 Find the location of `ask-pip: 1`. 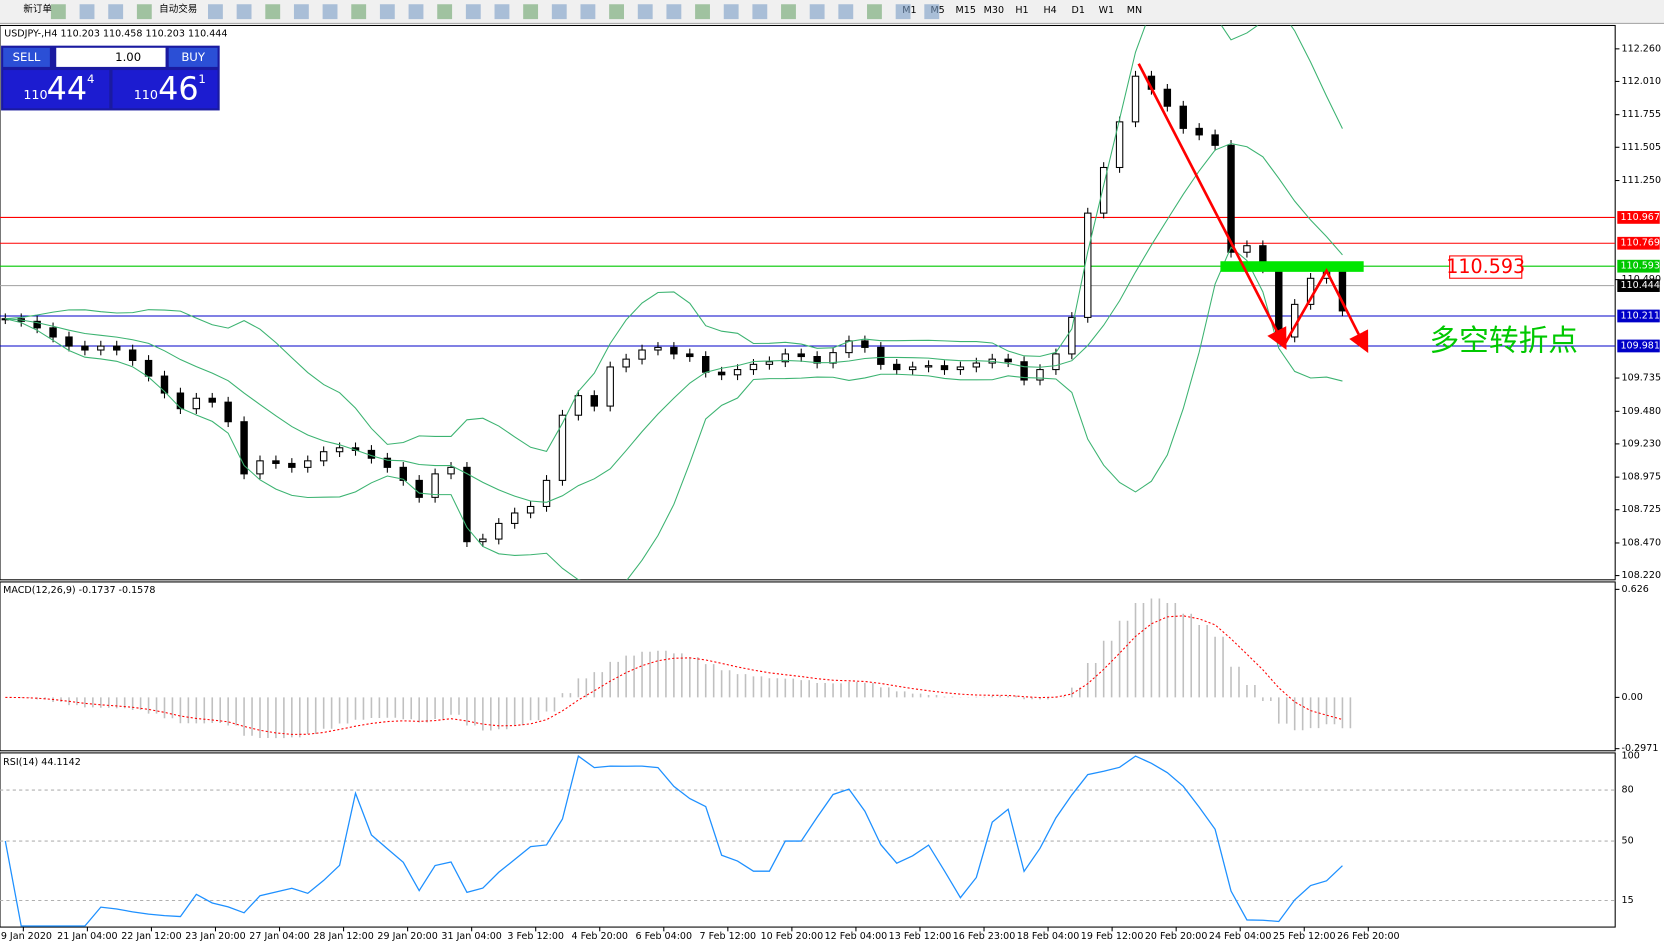

ask-pip: 1 is located at coordinates (201, 79).